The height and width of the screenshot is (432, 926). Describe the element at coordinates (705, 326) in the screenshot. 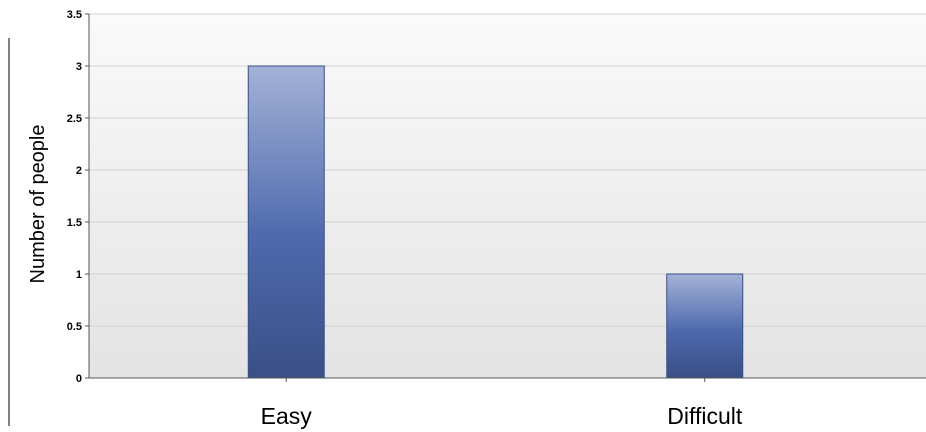

I see `bar-difficult` at that location.